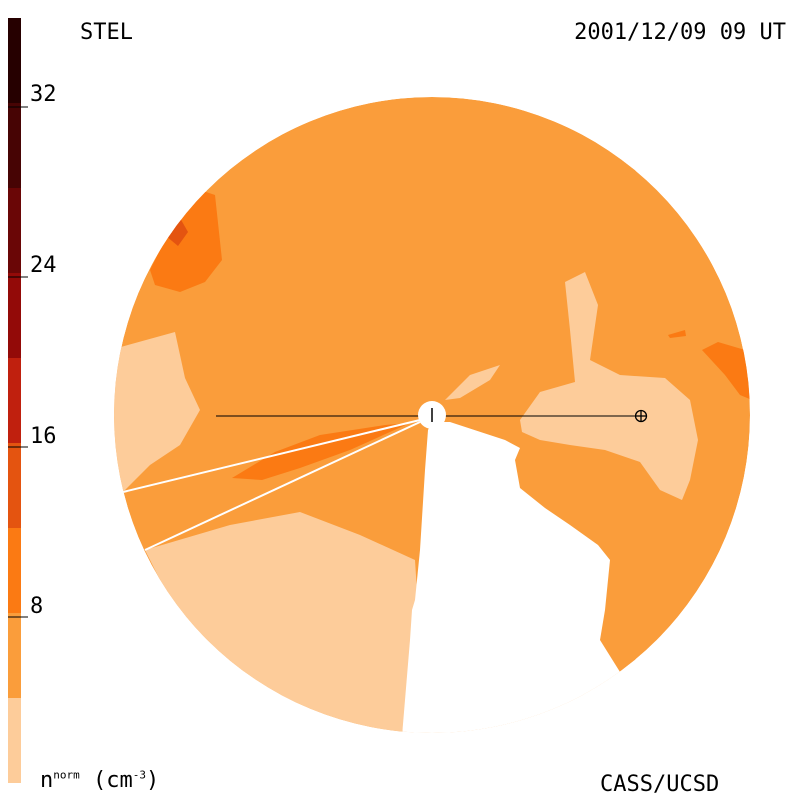  I want to click on quantity-label: nnorm (cm-3), so click(100, 780).